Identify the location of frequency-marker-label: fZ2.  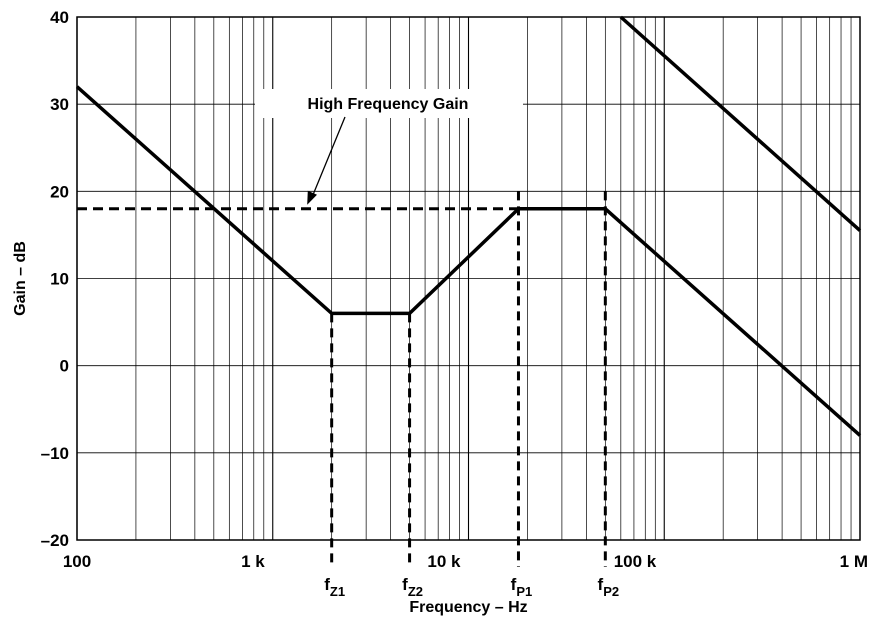
(412, 587).